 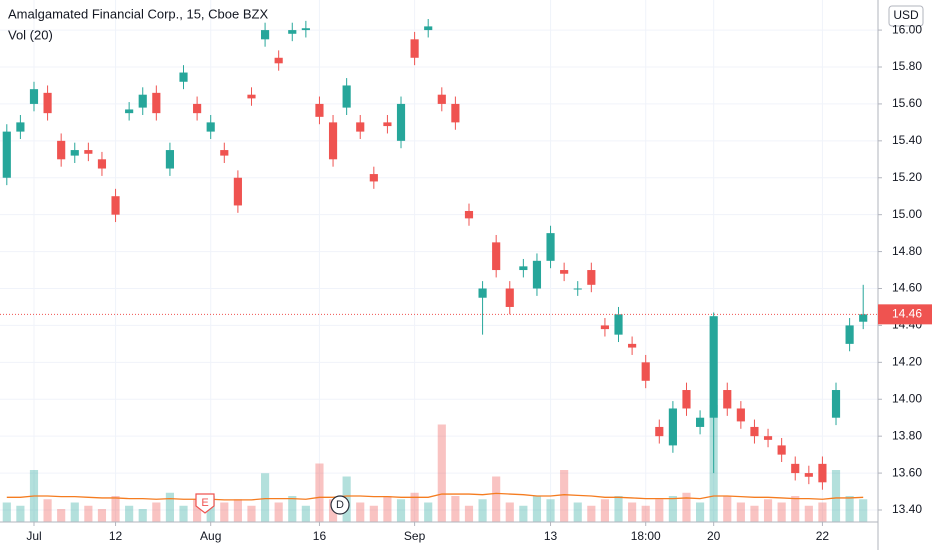 I want to click on last-price-box, so click(x=905, y=314).